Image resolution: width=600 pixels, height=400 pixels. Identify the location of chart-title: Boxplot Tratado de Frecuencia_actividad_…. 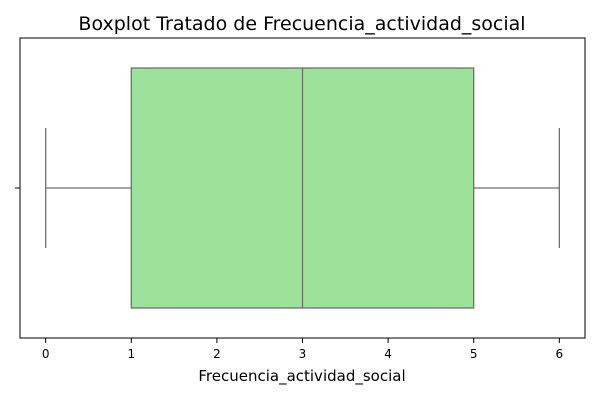
(301, 24).